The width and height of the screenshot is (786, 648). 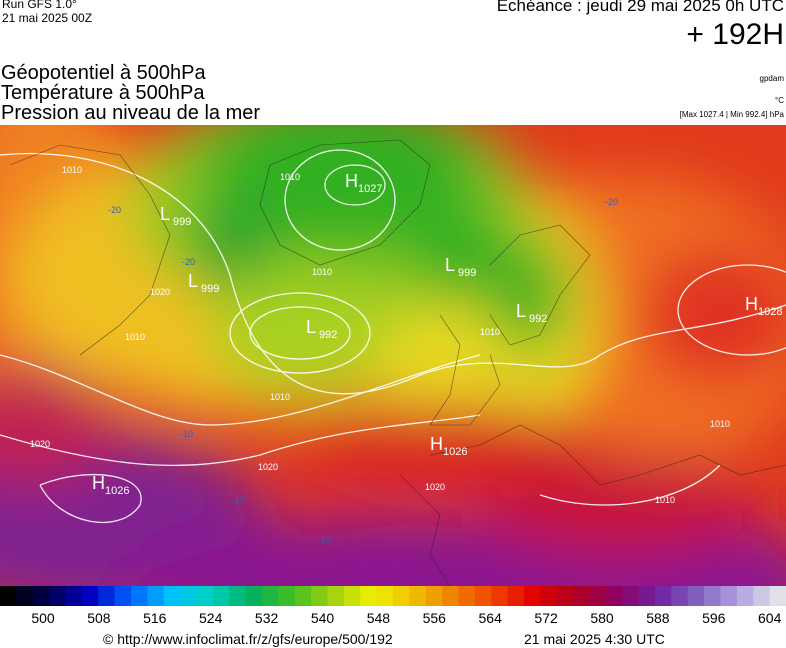 What do you see at coordinates (47, 18) in the screenshot?
I see `run-date: 21 mai 2025 00Z` at bounding box center [47, 18].